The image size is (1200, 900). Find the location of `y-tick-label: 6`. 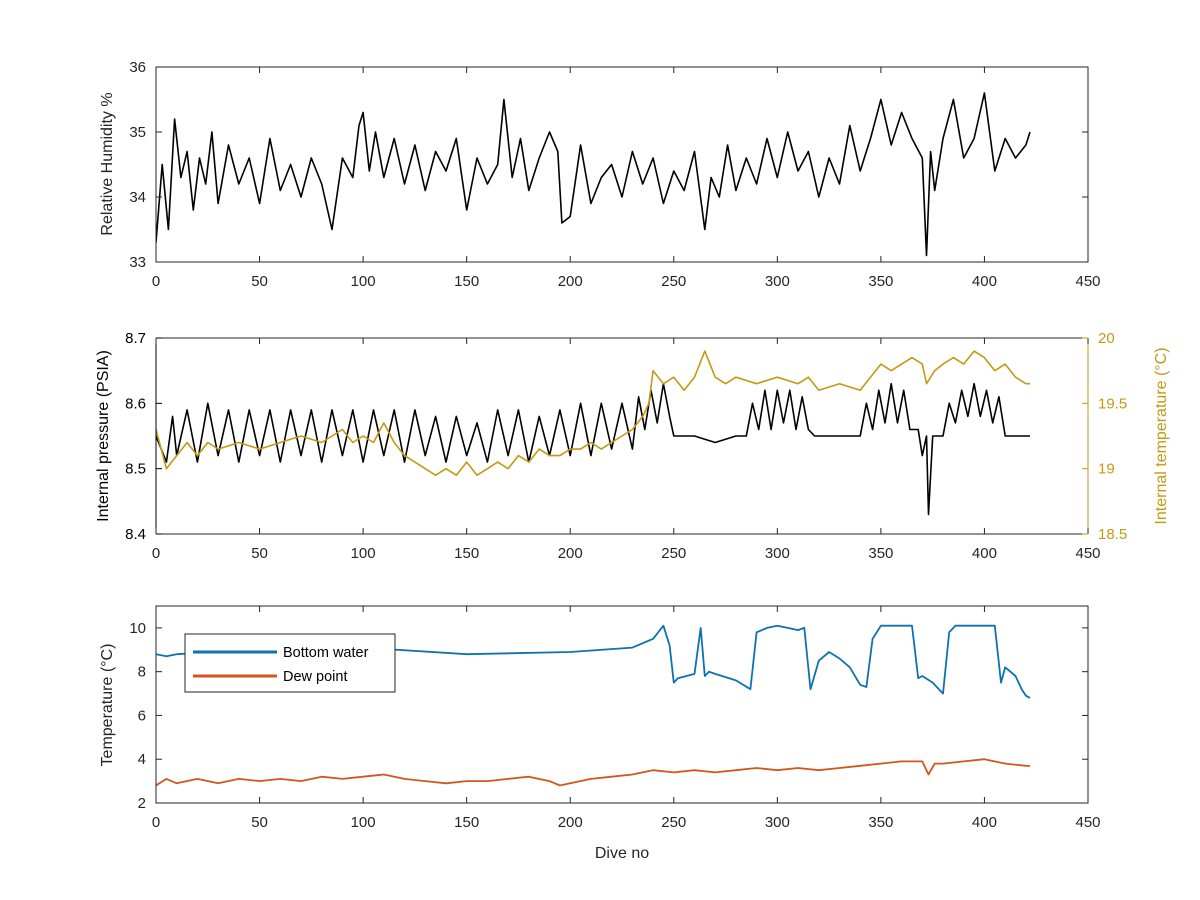

y-tick-label: 6 is located at coordinates (142, 715).